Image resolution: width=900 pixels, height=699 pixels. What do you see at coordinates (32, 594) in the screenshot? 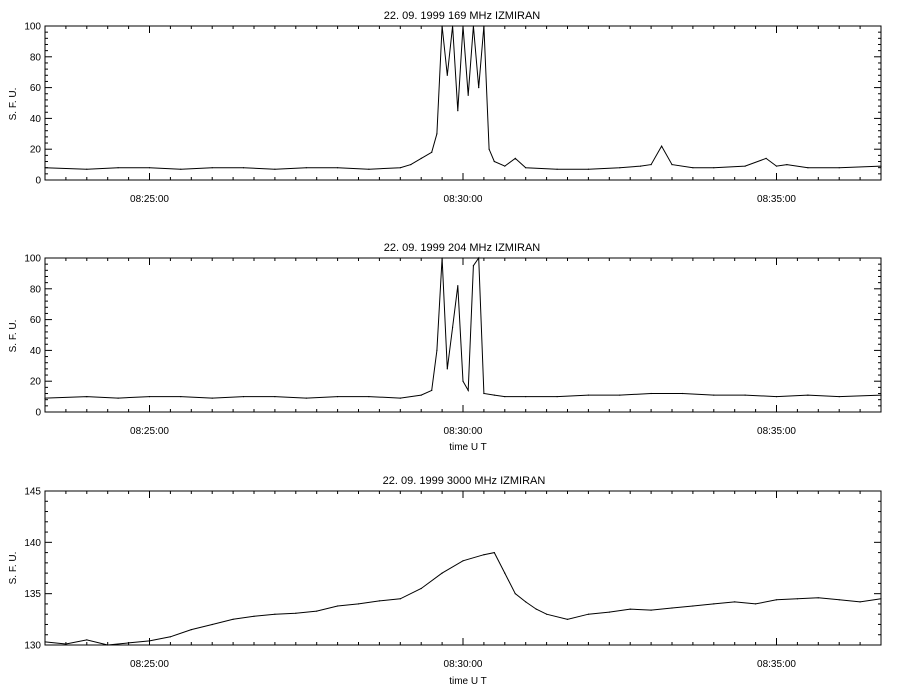
I see `y-tick-label: 135` at bounding box center [32, 594].